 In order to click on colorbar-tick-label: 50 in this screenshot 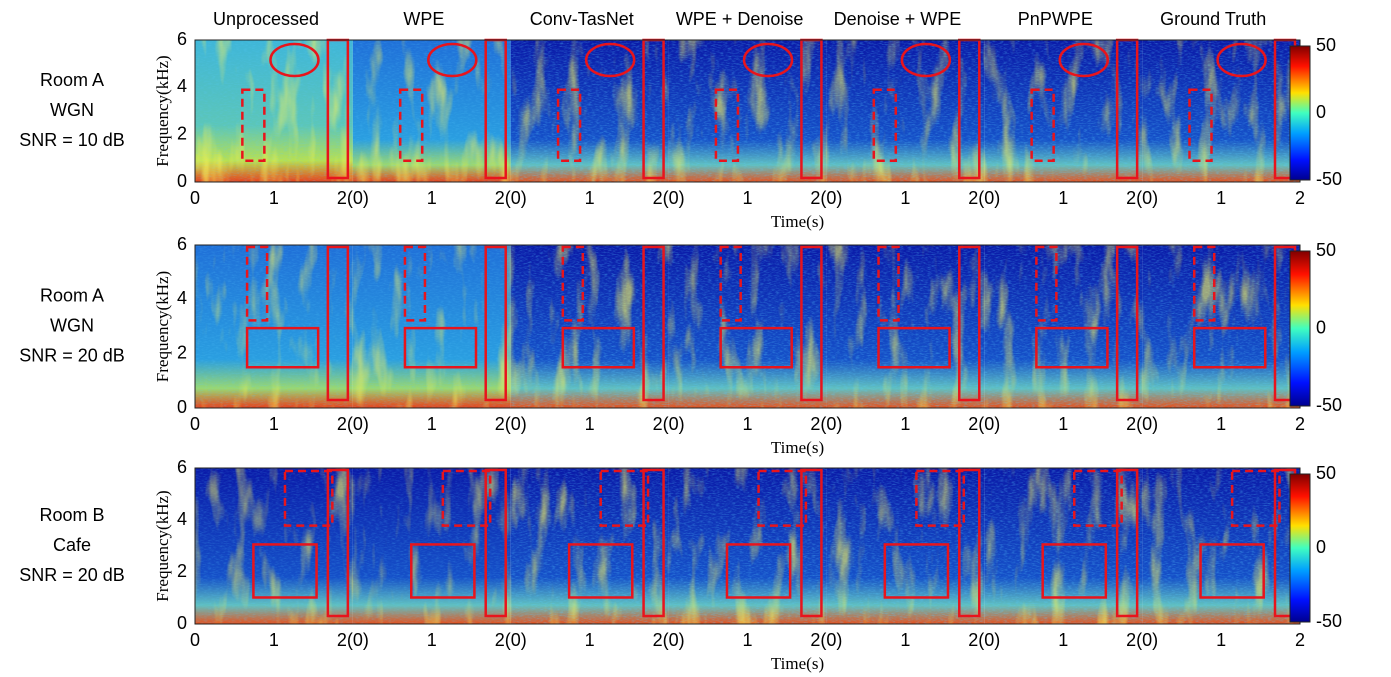, I will do `click(1326, 473)`.